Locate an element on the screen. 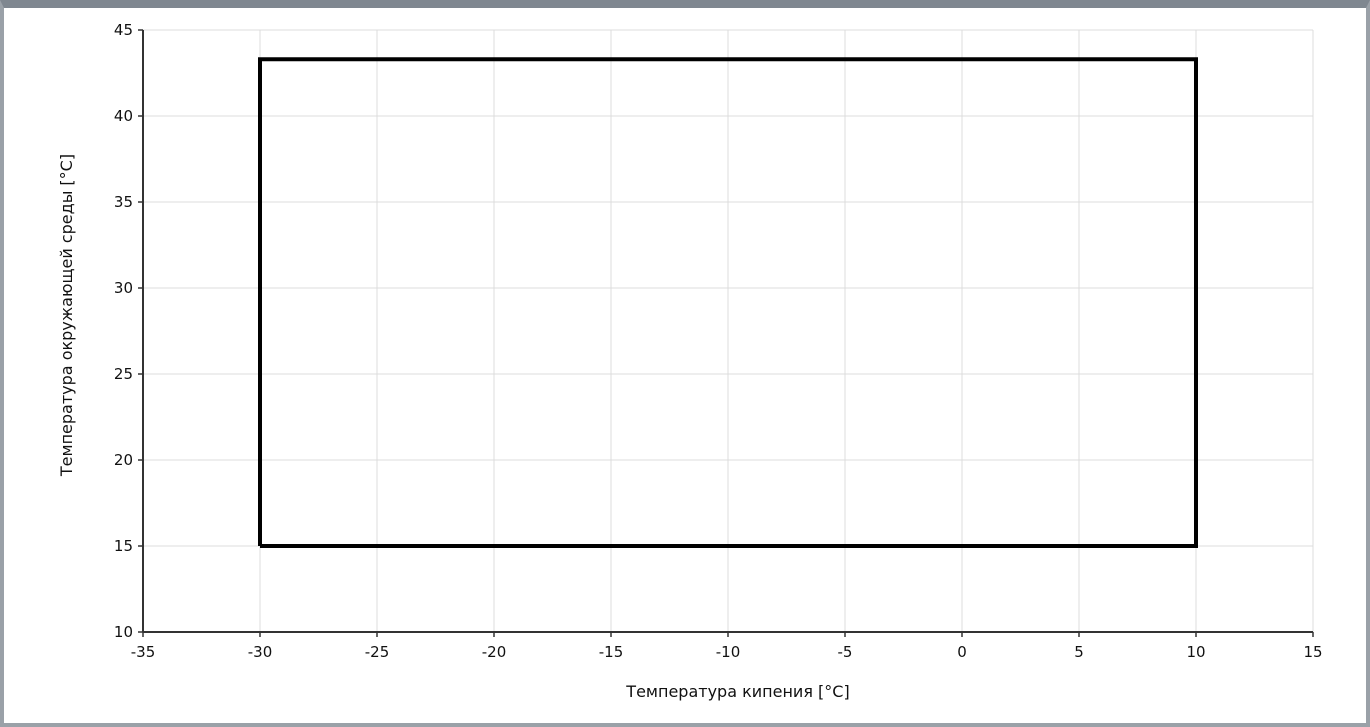 This screenshot has width=1370, height=727. y-tick-label: 40 is located at coordinates (123, 116).